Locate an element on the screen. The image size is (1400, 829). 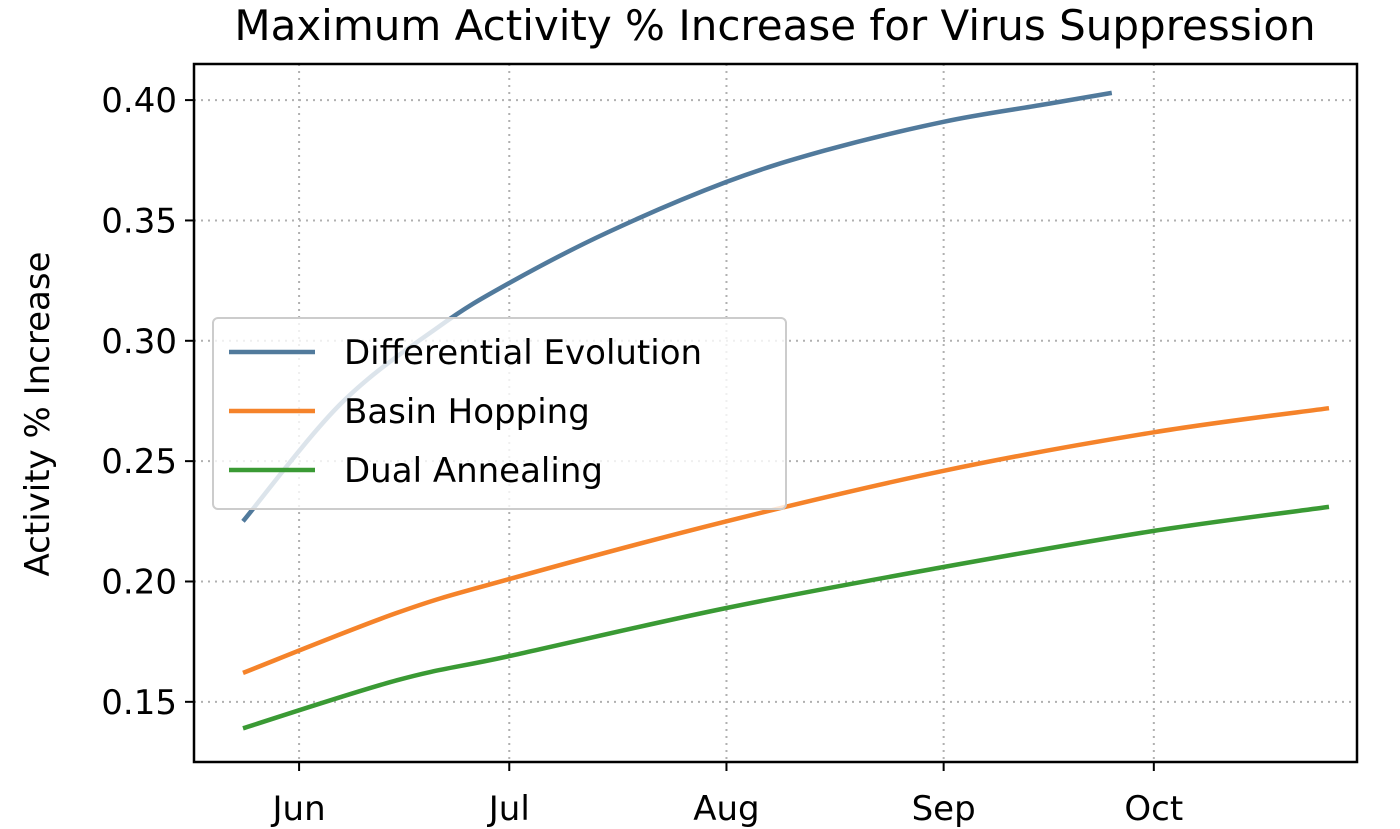
x-tick-label: Sep is located at coordinates (944, 809).